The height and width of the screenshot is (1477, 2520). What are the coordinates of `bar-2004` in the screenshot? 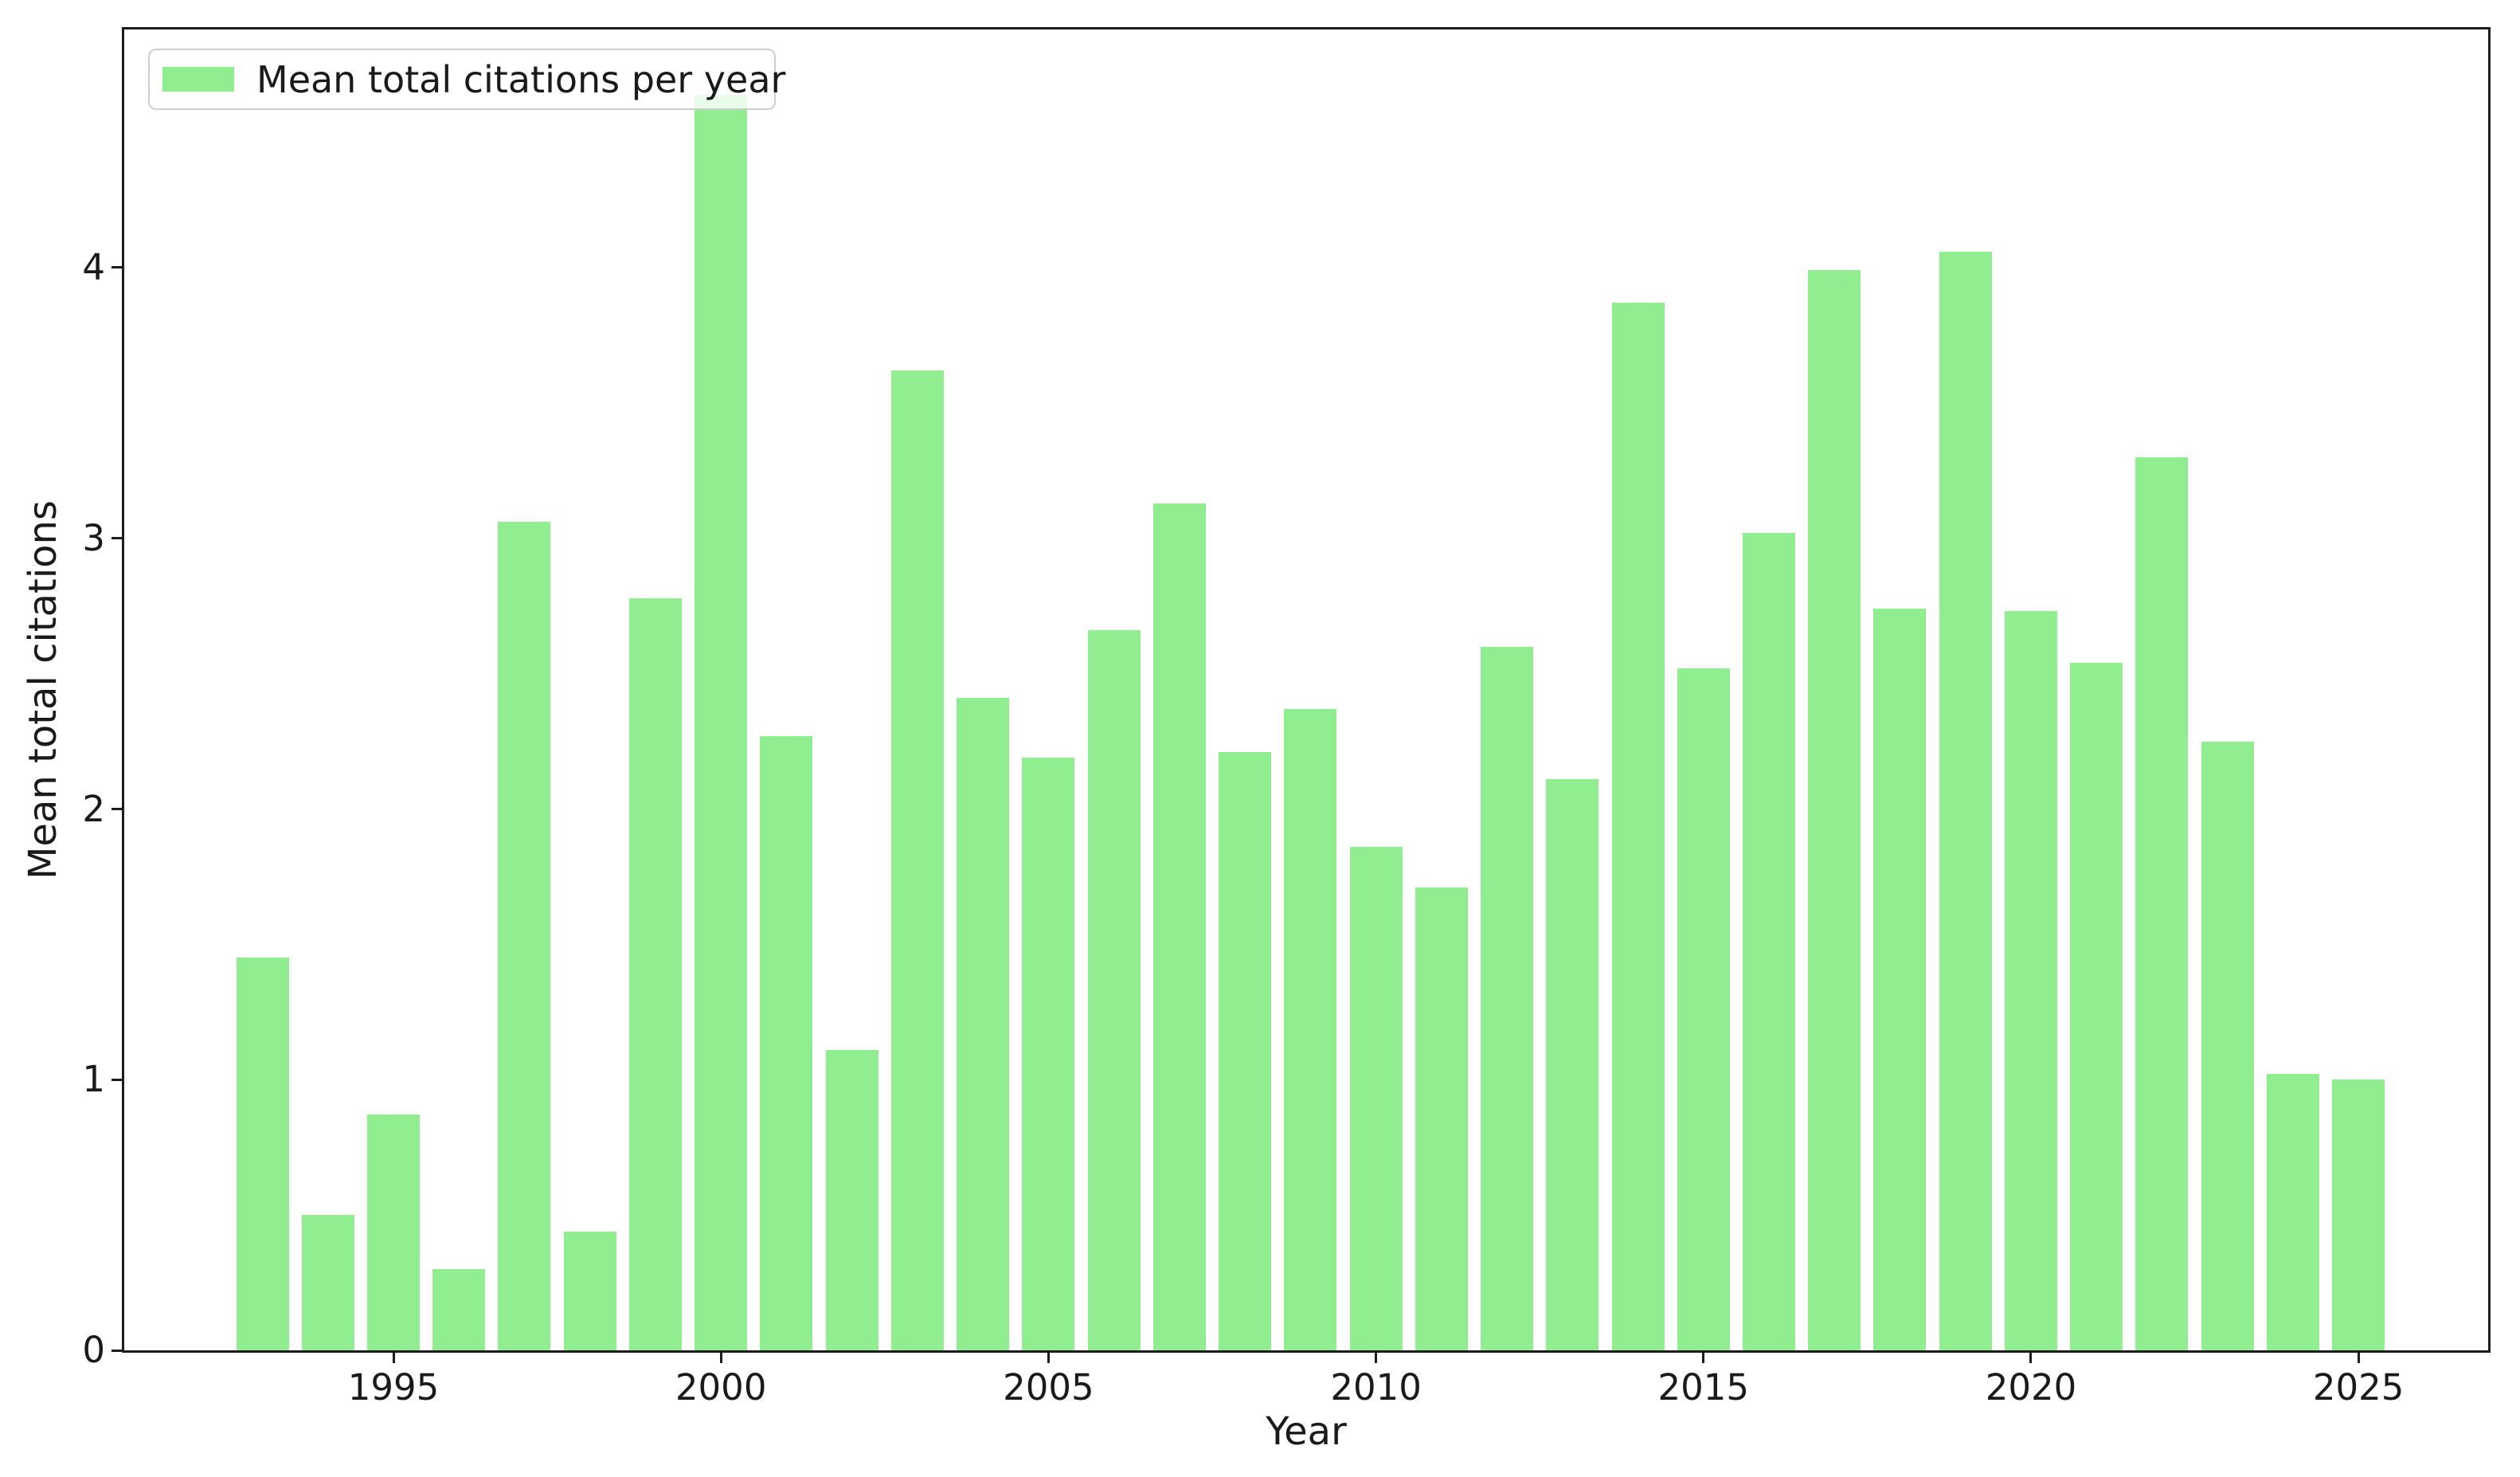 It's located at (984, 1024).